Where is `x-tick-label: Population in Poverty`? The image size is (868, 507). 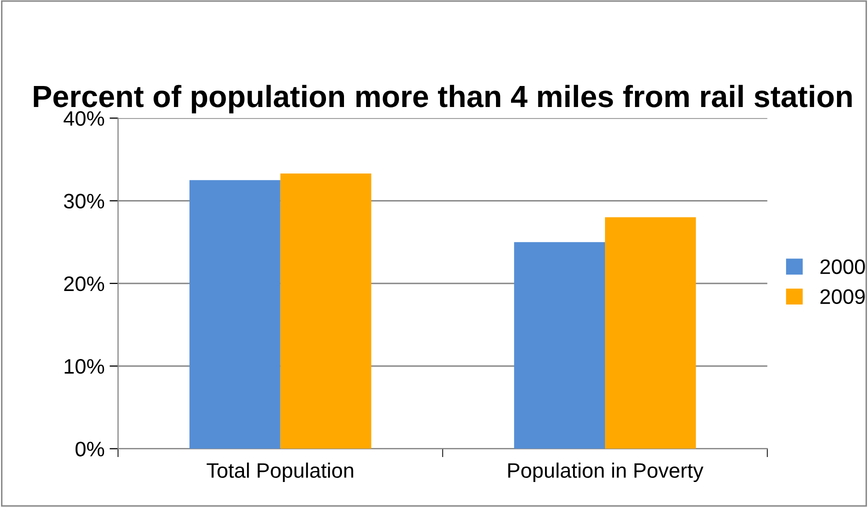
x-tick-label: Population in Poverty is located at coordinates (606, 472).